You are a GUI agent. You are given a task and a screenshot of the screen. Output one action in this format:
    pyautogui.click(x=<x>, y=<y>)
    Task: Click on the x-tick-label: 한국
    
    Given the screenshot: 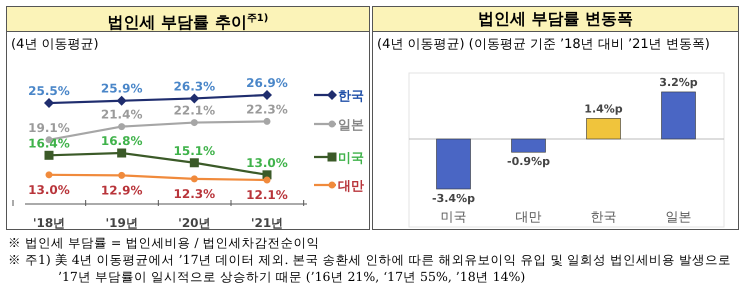 What is the action you would take?
    pyautogui.click(x=603, y=217)
    